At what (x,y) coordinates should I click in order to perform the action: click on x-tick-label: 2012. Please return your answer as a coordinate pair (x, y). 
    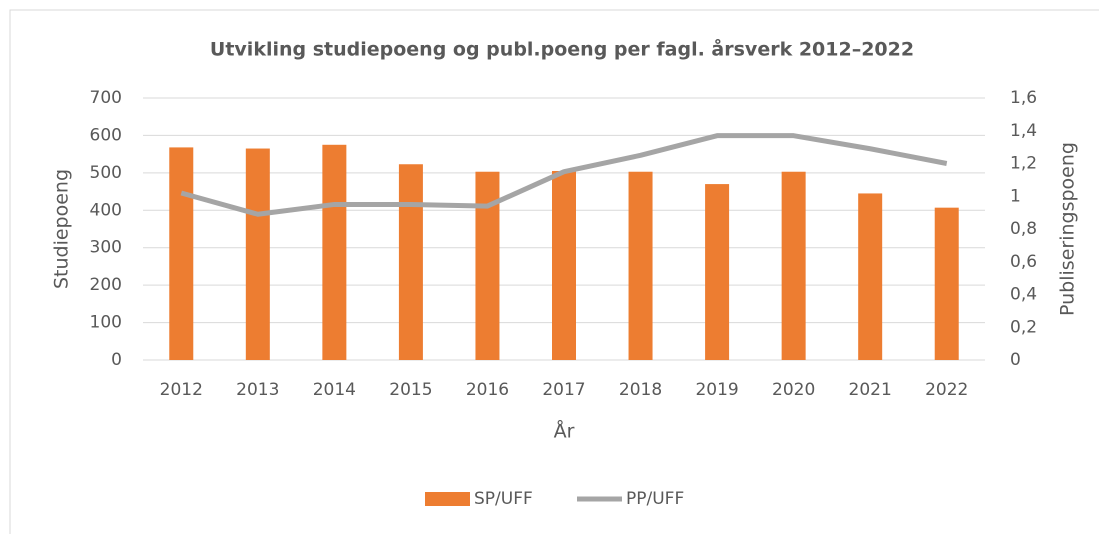
    Looking at the image, I should click on (181, 390).